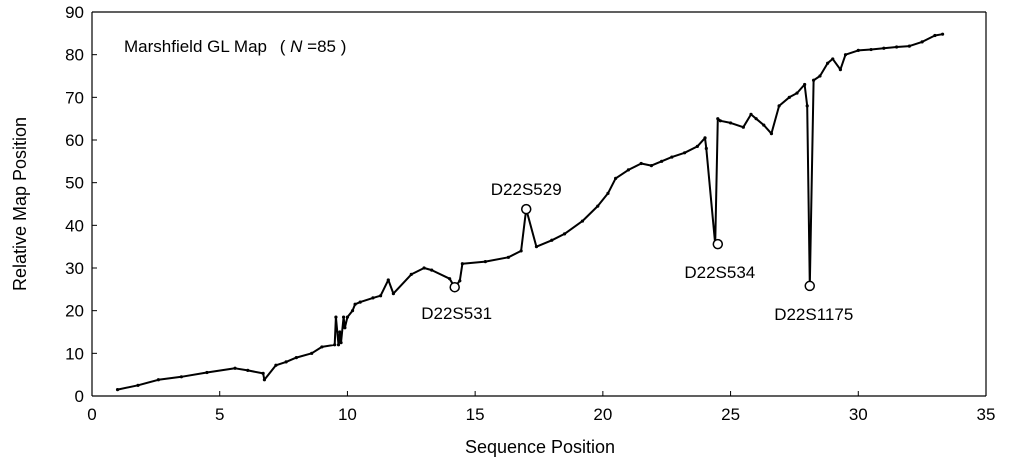 The width and height of the screenshot is (1009, 465). Describe the element at coordinates (456, 313) in the screenshot. I see `marker-label: D22S531` at that location.